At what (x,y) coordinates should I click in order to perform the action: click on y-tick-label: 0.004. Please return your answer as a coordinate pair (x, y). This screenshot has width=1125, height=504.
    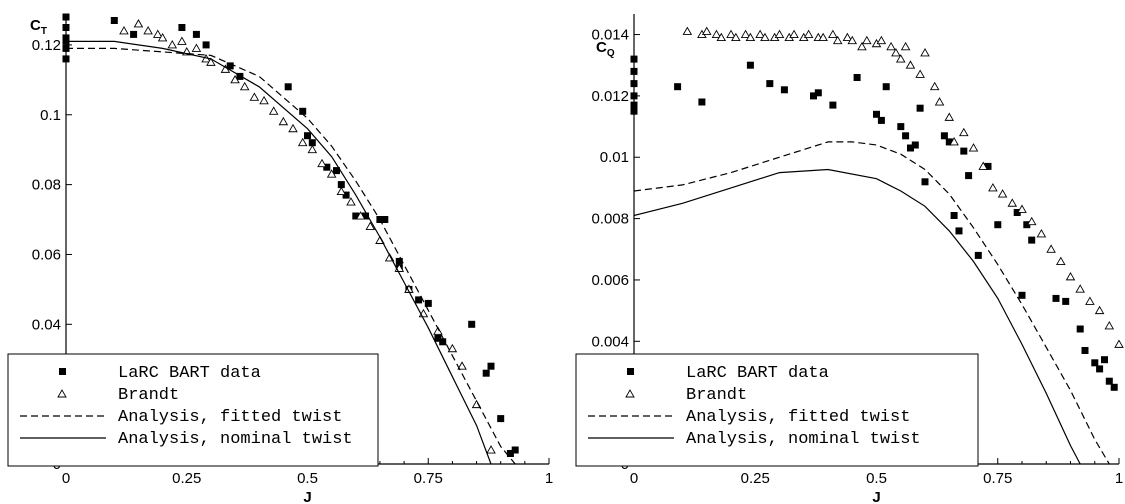
    Looking at the image, I should click on (610, 341).